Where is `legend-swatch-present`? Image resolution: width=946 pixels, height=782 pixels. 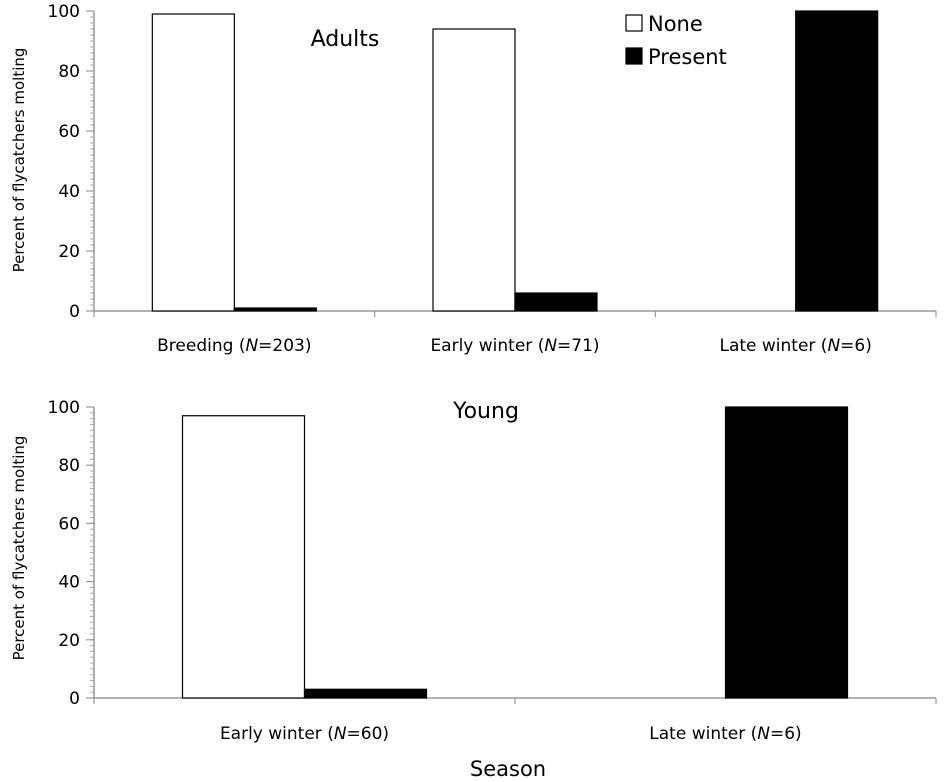
legend-swatch-present is located at coordinates (634, 56).